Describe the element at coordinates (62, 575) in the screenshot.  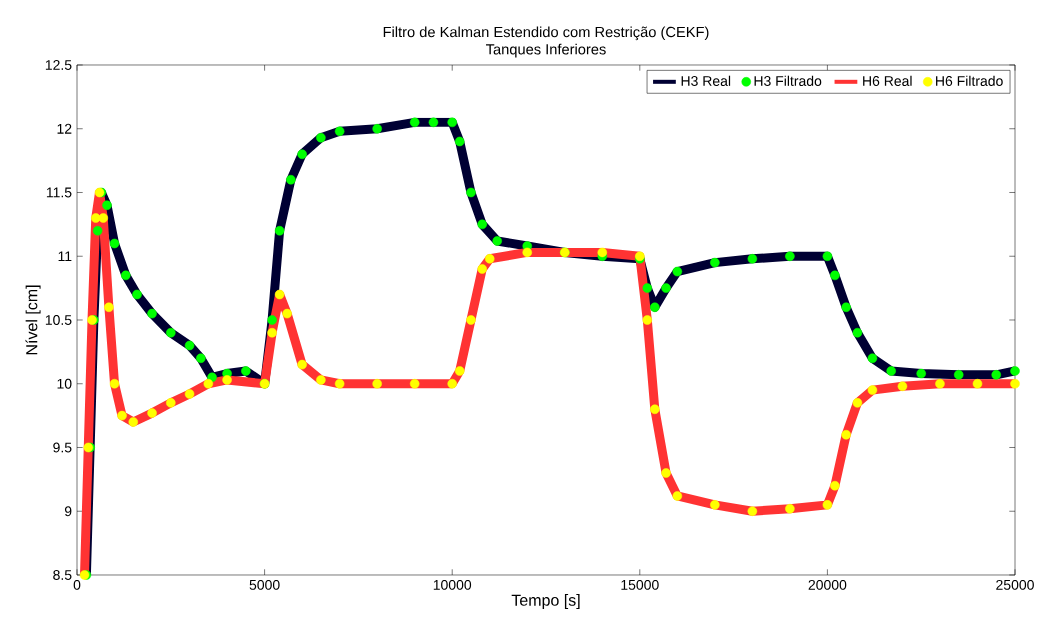
I see `y-tick-label: 8.5` at that location.